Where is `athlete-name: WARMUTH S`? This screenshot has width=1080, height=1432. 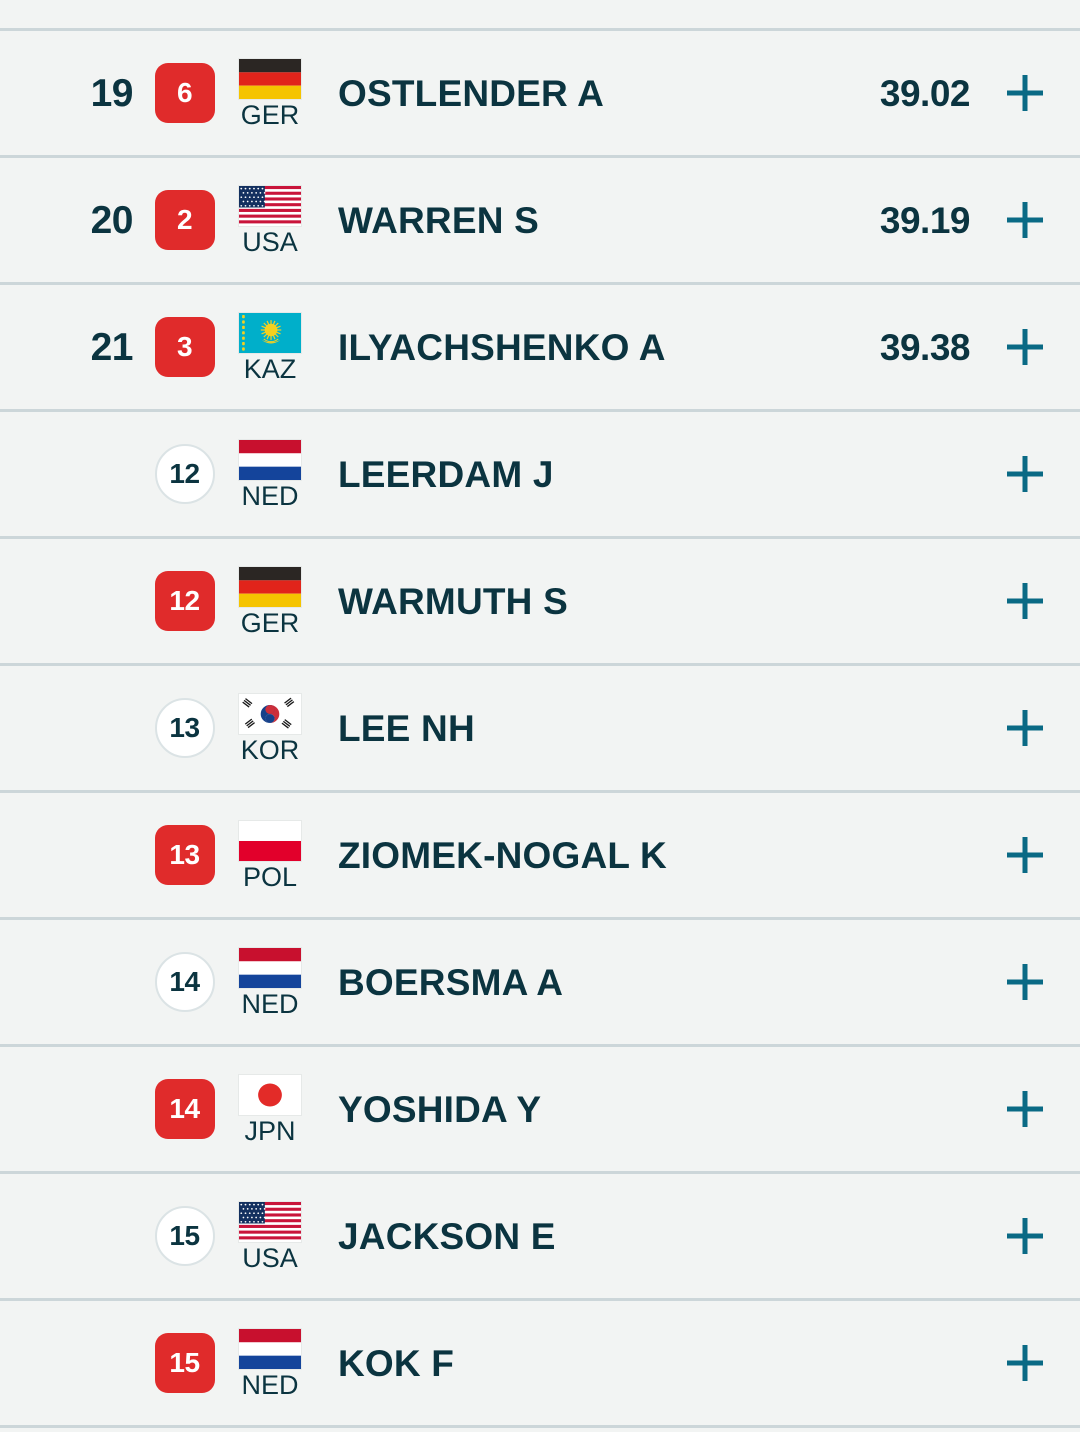
athlete-name: WARMUTH S is located at coordinates (453, 601).